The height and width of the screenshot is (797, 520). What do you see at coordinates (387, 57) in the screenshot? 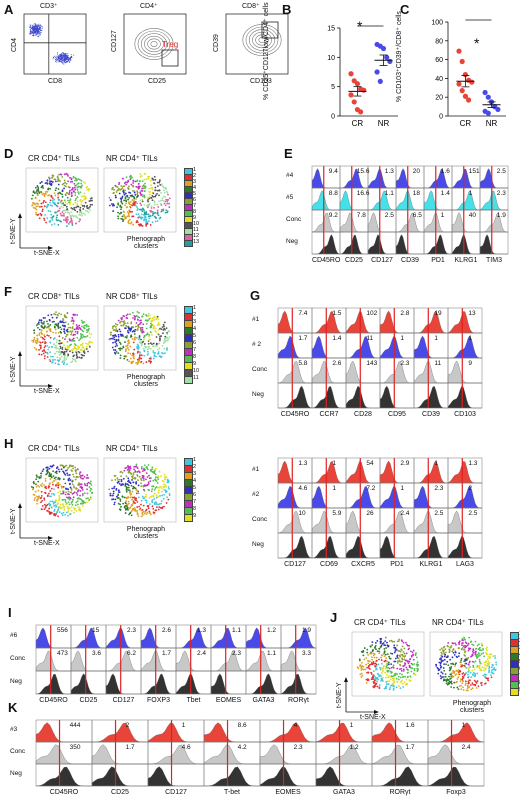
I see `data-point` at bounding box center [387, 57].